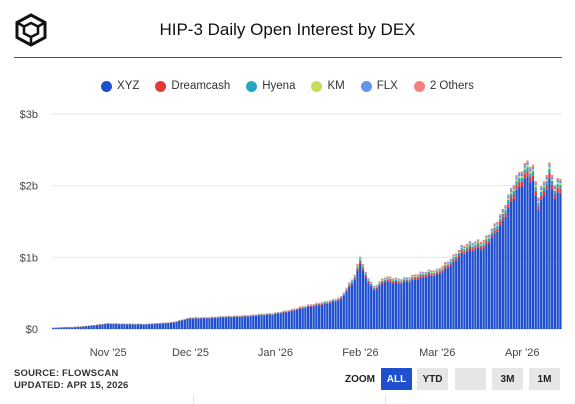  What do you see at coordinates (432, 379) in the screenshot?
I see `zoom-ytd-button: YTD` at bounding box center [432, 379].